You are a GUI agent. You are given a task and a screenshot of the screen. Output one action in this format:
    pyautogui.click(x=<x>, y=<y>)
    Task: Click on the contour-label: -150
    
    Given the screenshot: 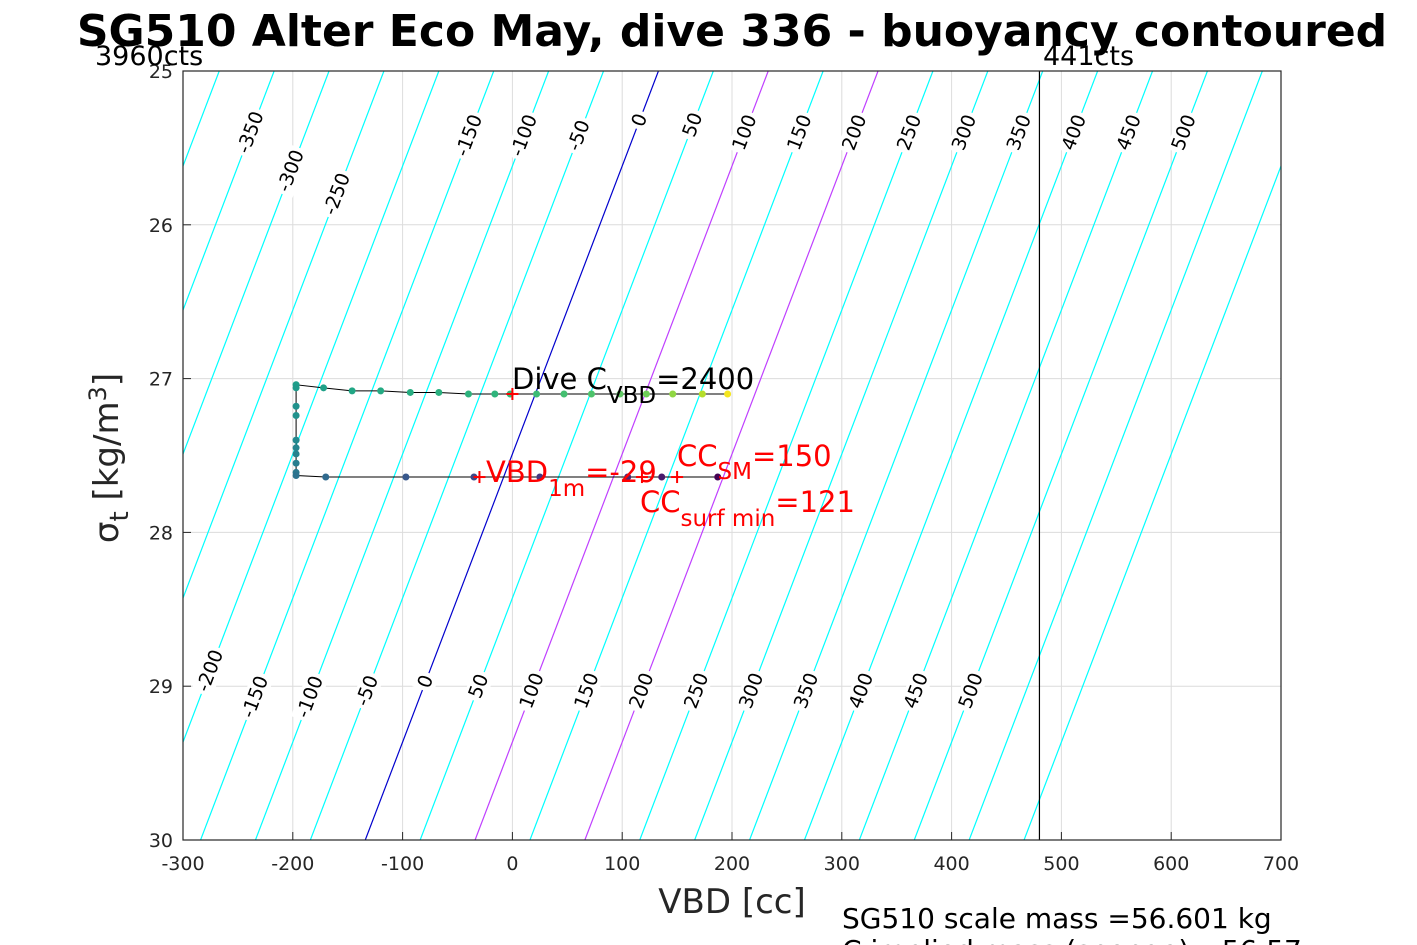 What is the action you would take?
    pyautogui.click(x=255, y=697)
    